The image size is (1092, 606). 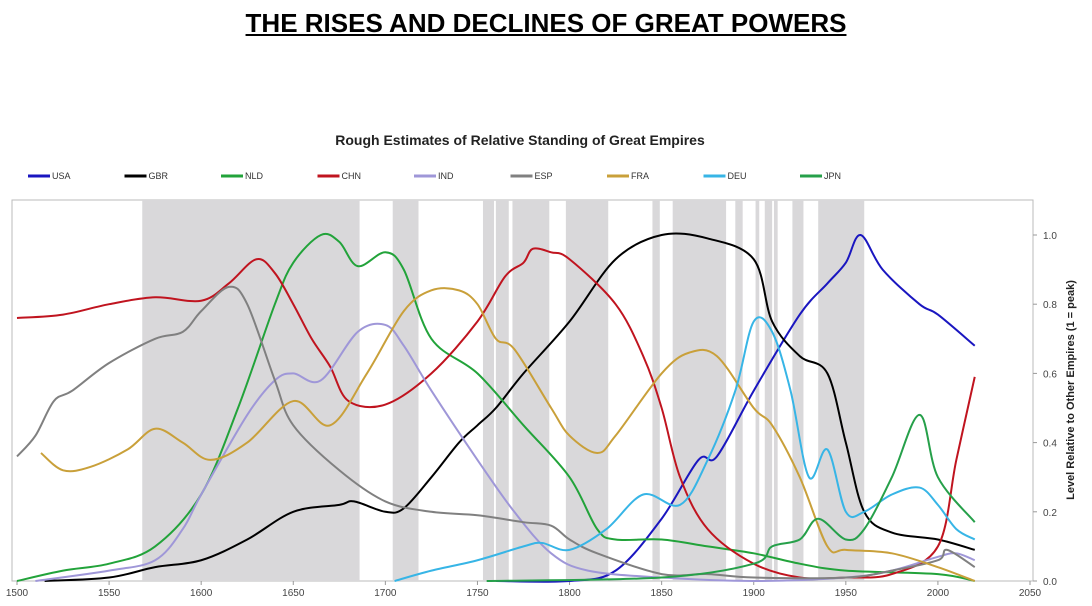 What do you see at coordinates (662, 593) in the screenshot?
I see `x-tick-label: 1850` at bounding box center [662, 593].